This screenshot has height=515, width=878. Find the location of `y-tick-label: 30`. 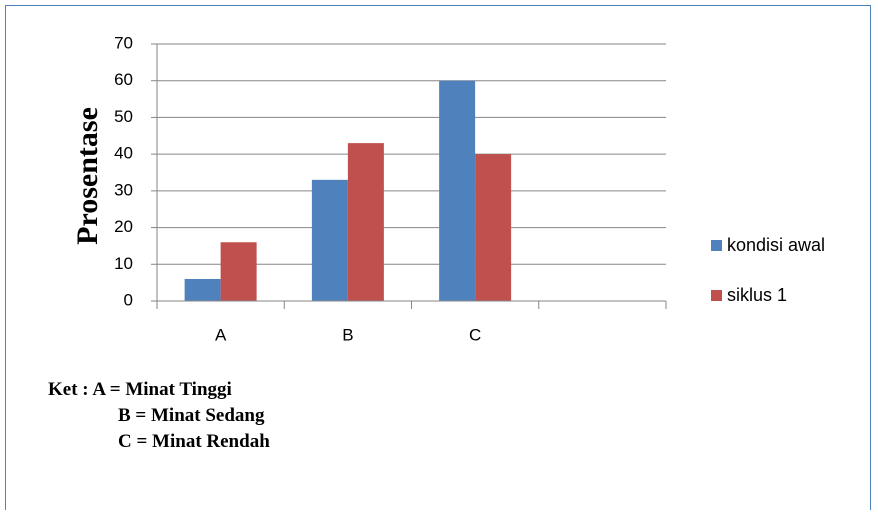

y-tick-label: 30 is located at coordinates (123, 189).